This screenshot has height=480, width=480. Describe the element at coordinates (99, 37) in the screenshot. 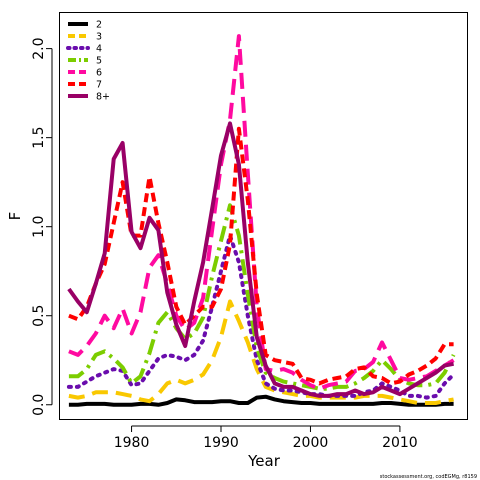

I see `legend-label-3: 3` at that location.